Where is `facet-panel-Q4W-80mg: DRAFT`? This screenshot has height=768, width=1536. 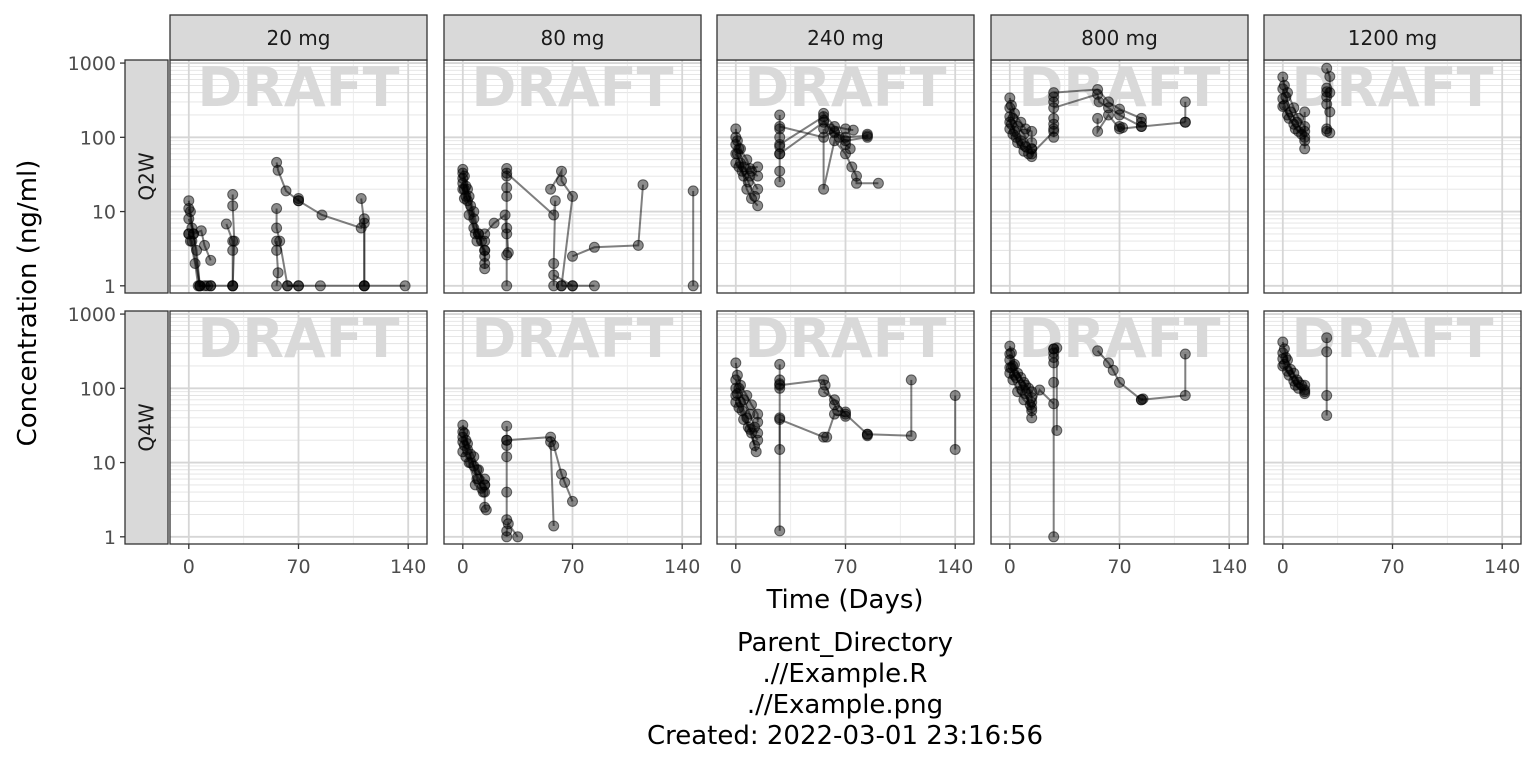 facet-panel-Q4W-80mg: DRAFT is located at coordinates (572, 426).